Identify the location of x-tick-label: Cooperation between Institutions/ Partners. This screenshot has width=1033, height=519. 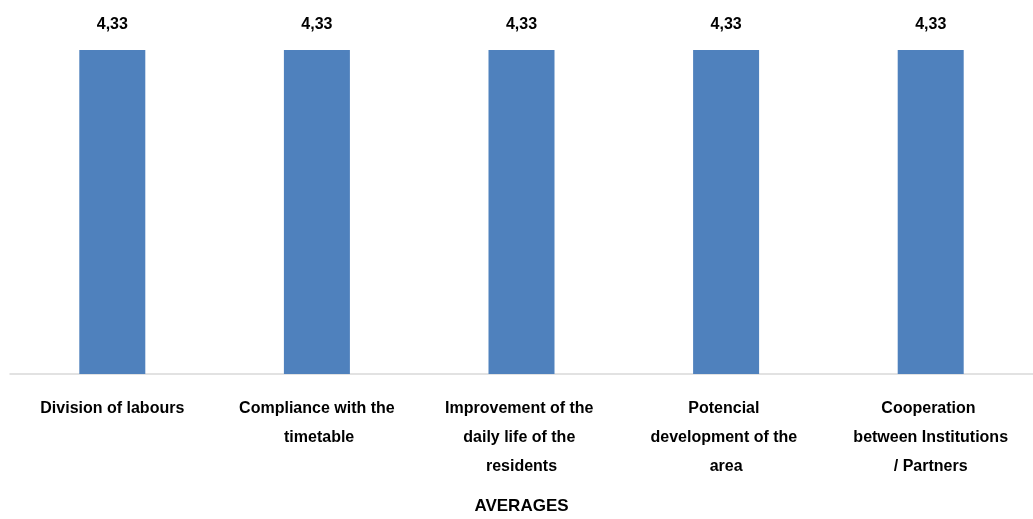
(931, 436).